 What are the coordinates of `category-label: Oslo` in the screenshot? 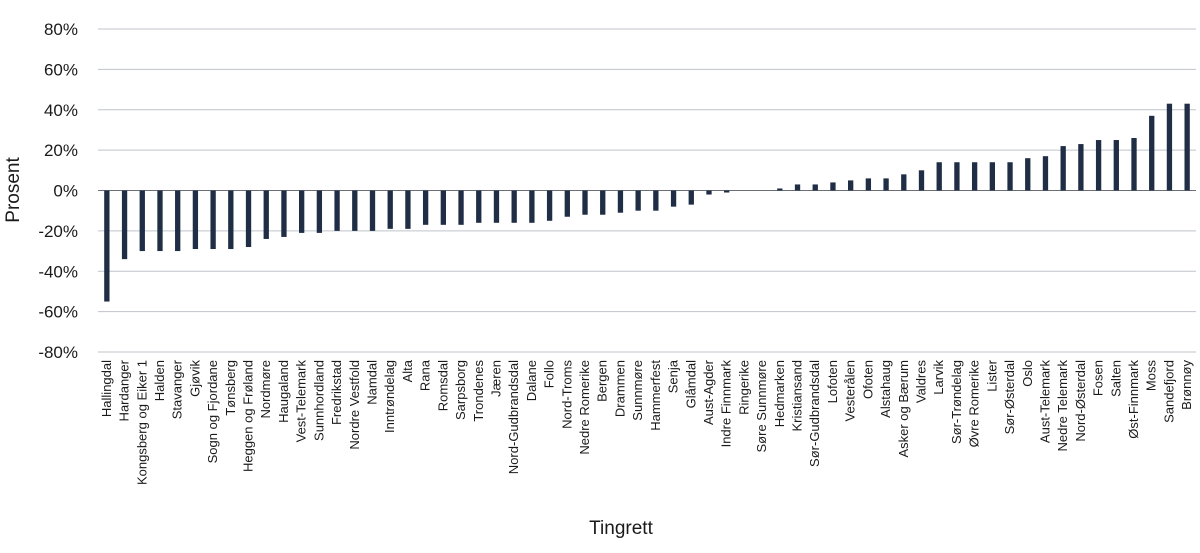 It's located at (1027, 373).